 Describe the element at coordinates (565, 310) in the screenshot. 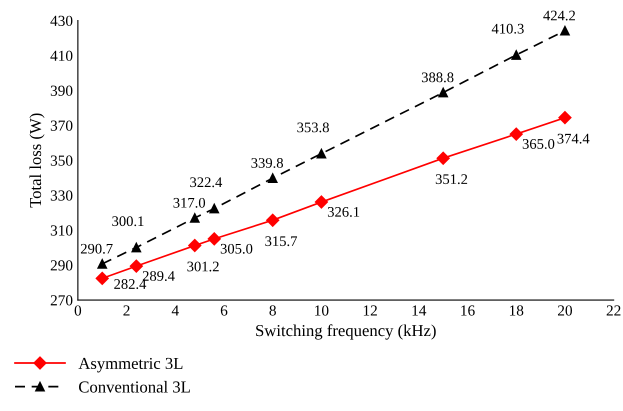

I see `x-tick-label: 20` at that location.